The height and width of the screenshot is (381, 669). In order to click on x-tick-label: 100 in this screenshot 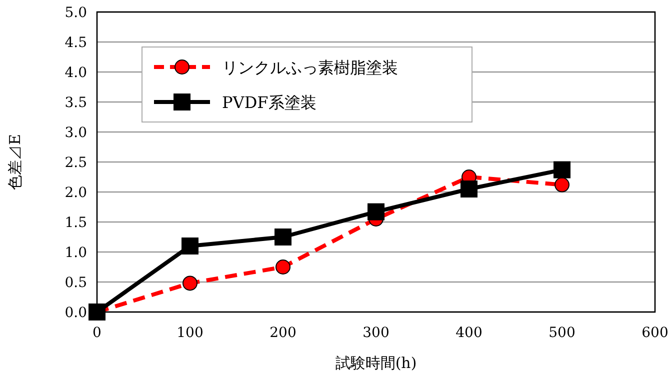, I will do `click(190, 333)`.